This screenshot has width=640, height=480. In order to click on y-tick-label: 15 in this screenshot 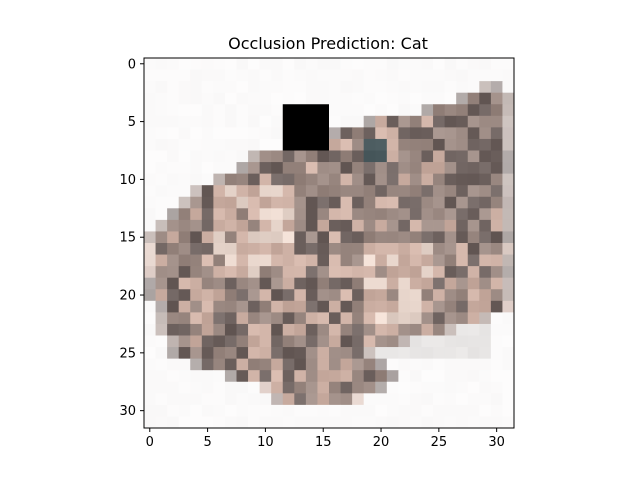, I will do `click(127, 238)`.